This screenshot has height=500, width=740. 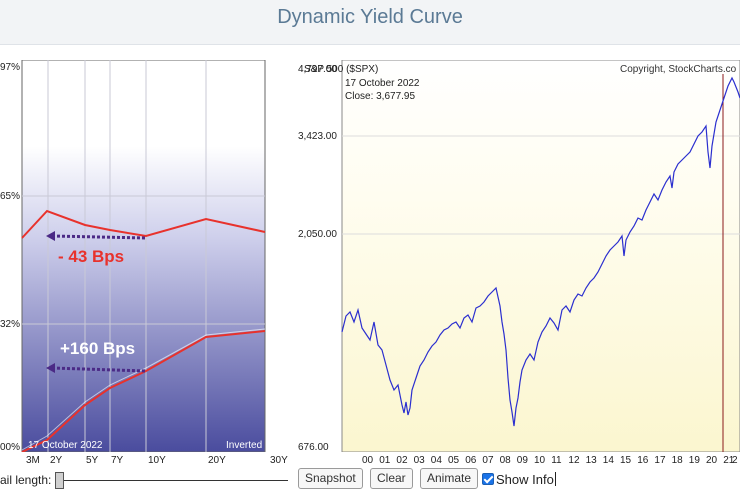 I want to click on show-info-toggle: Show Info, so click(x=519, y=479).